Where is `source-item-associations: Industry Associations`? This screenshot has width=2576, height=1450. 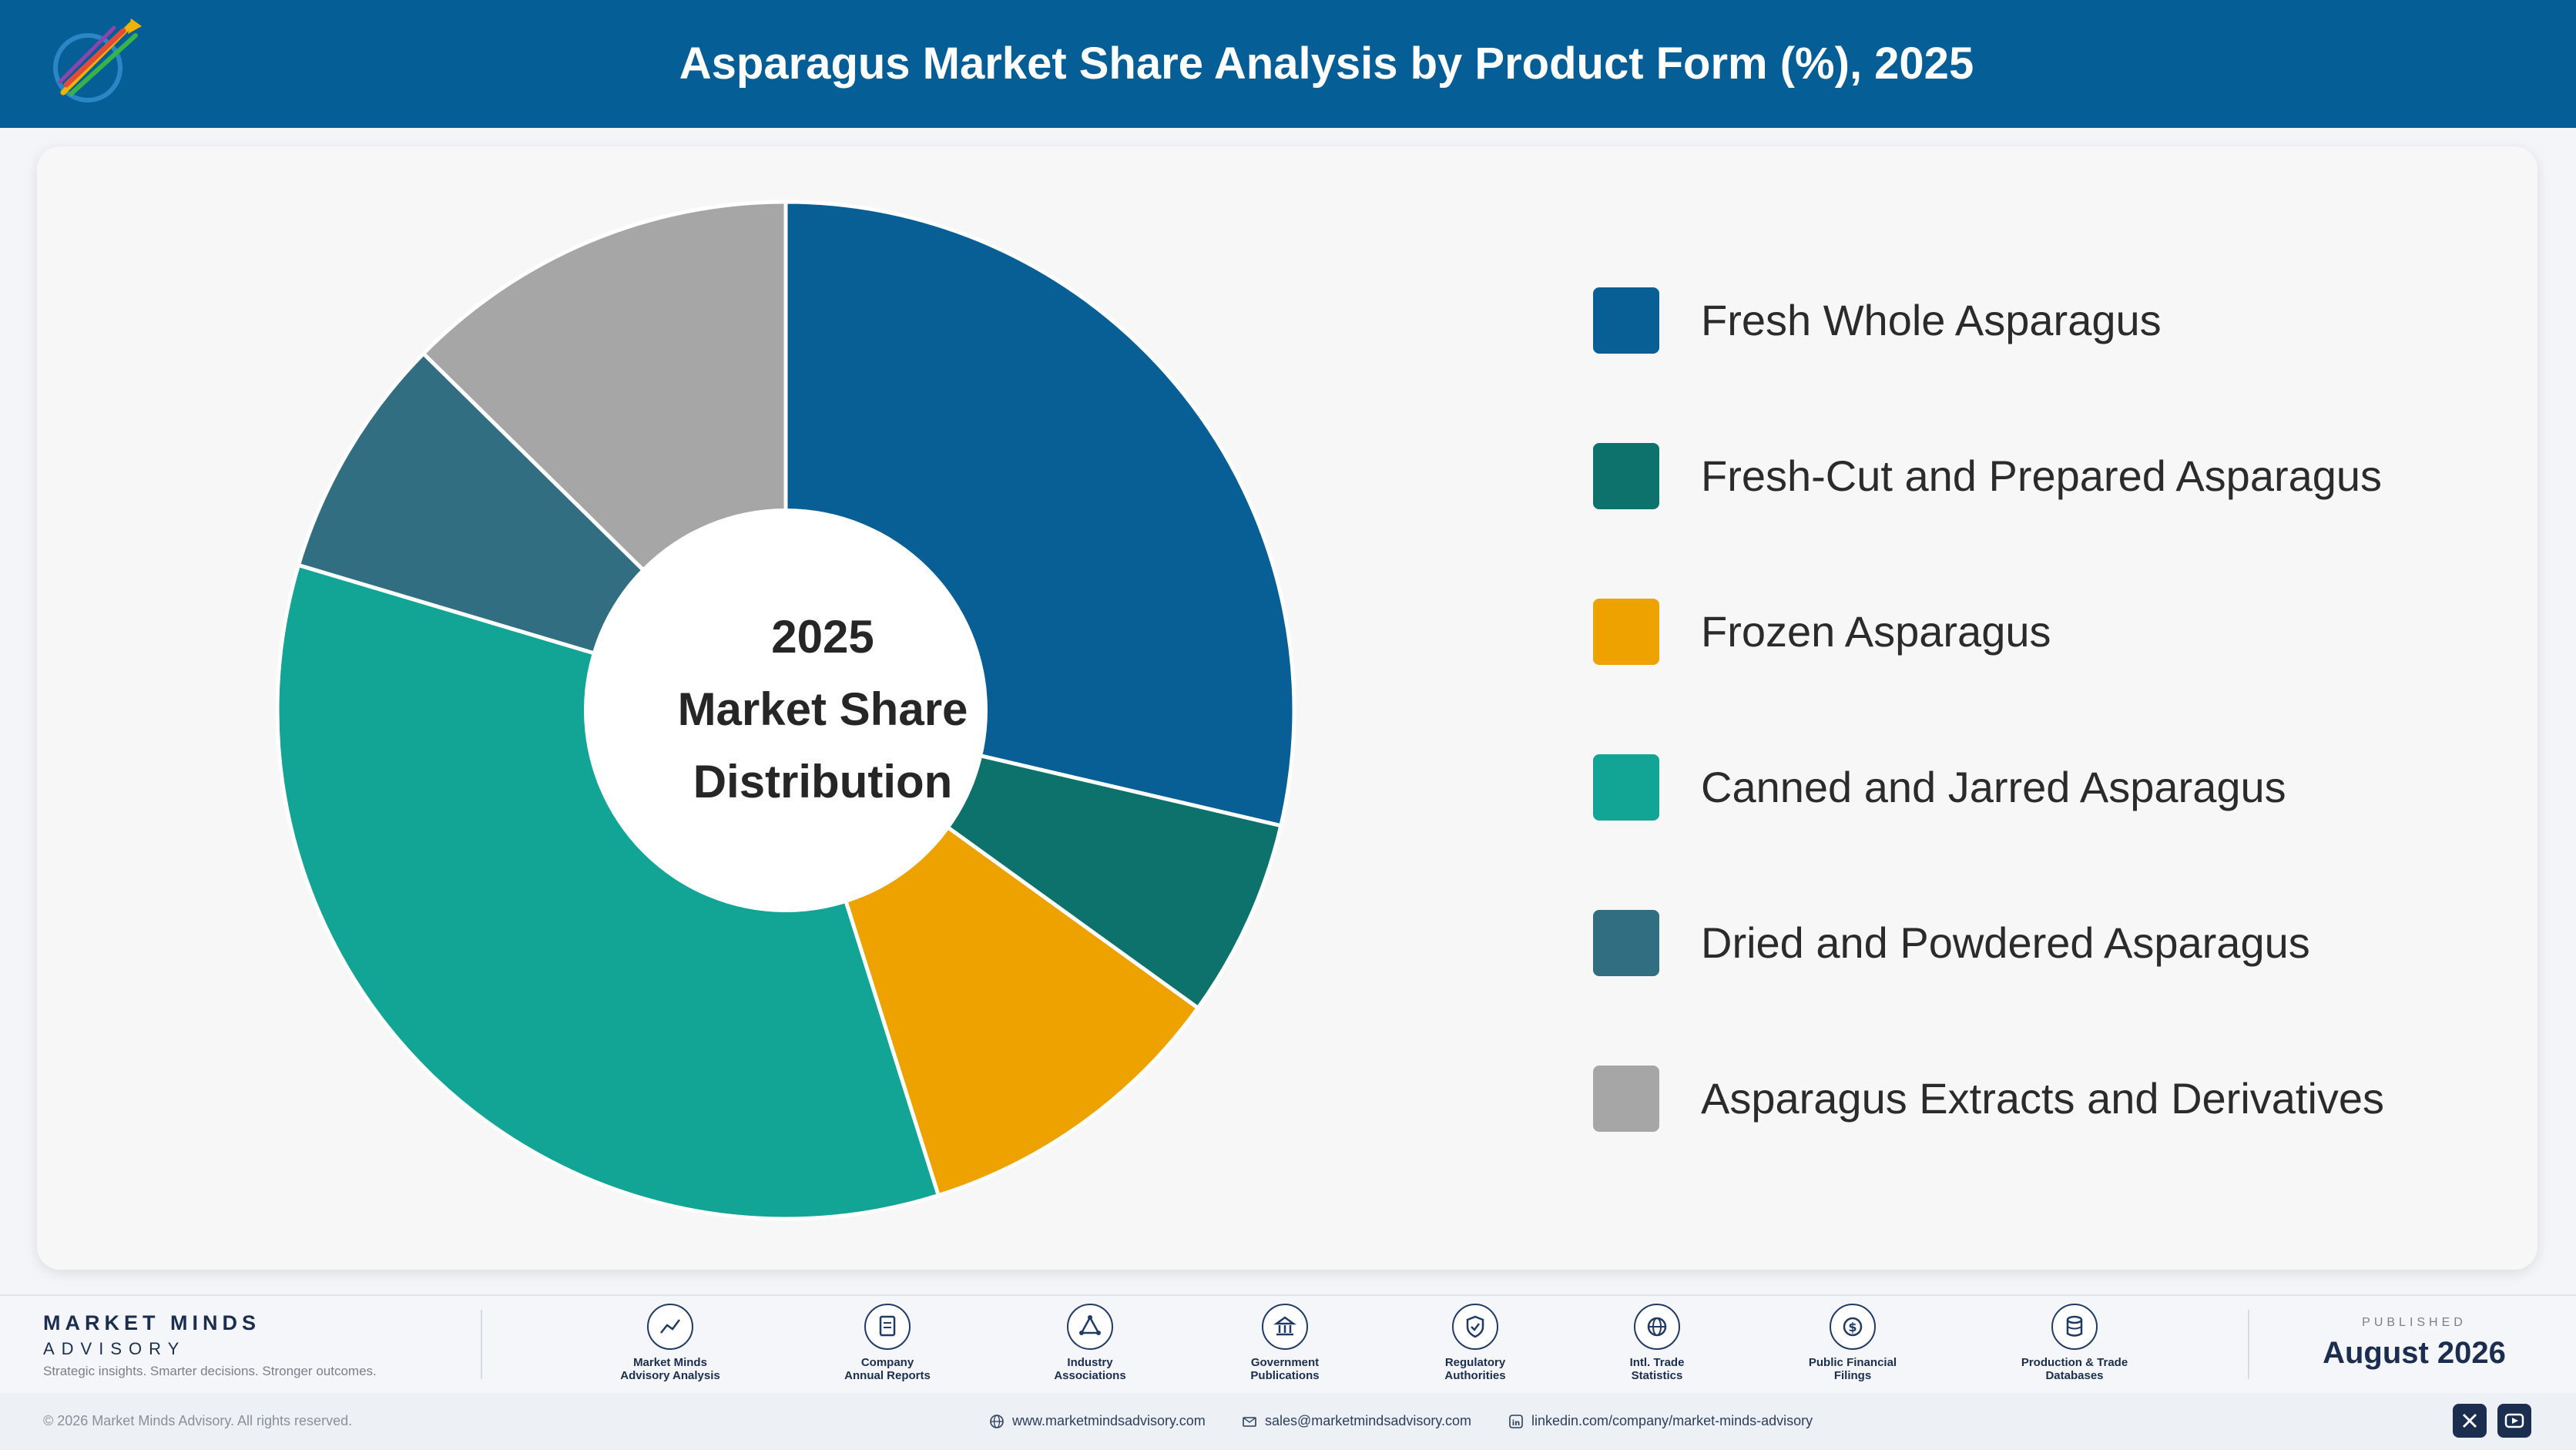 source-item-associations: Industry Associations is located at coordinates (1090, 1343).